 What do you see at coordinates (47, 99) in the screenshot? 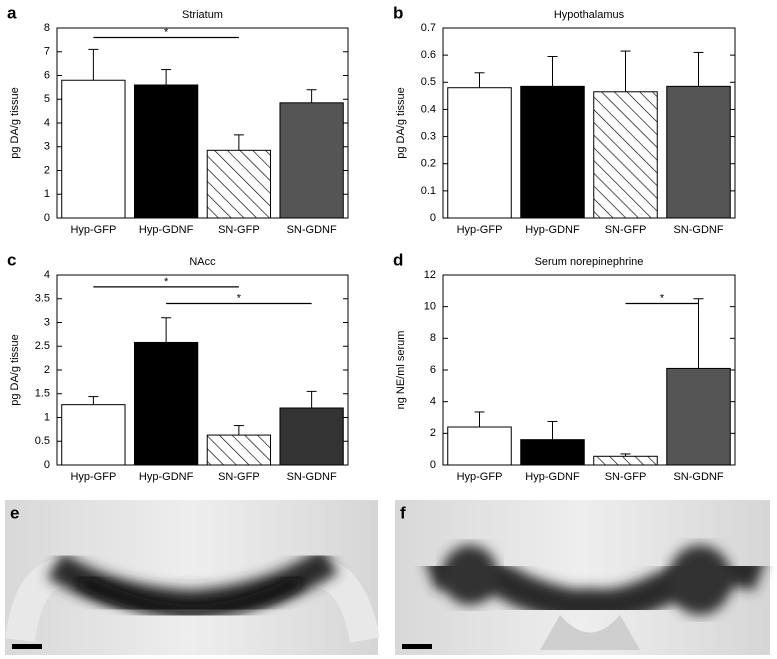
I see `y-tick-label: 5` at bounding box center [47, 99].